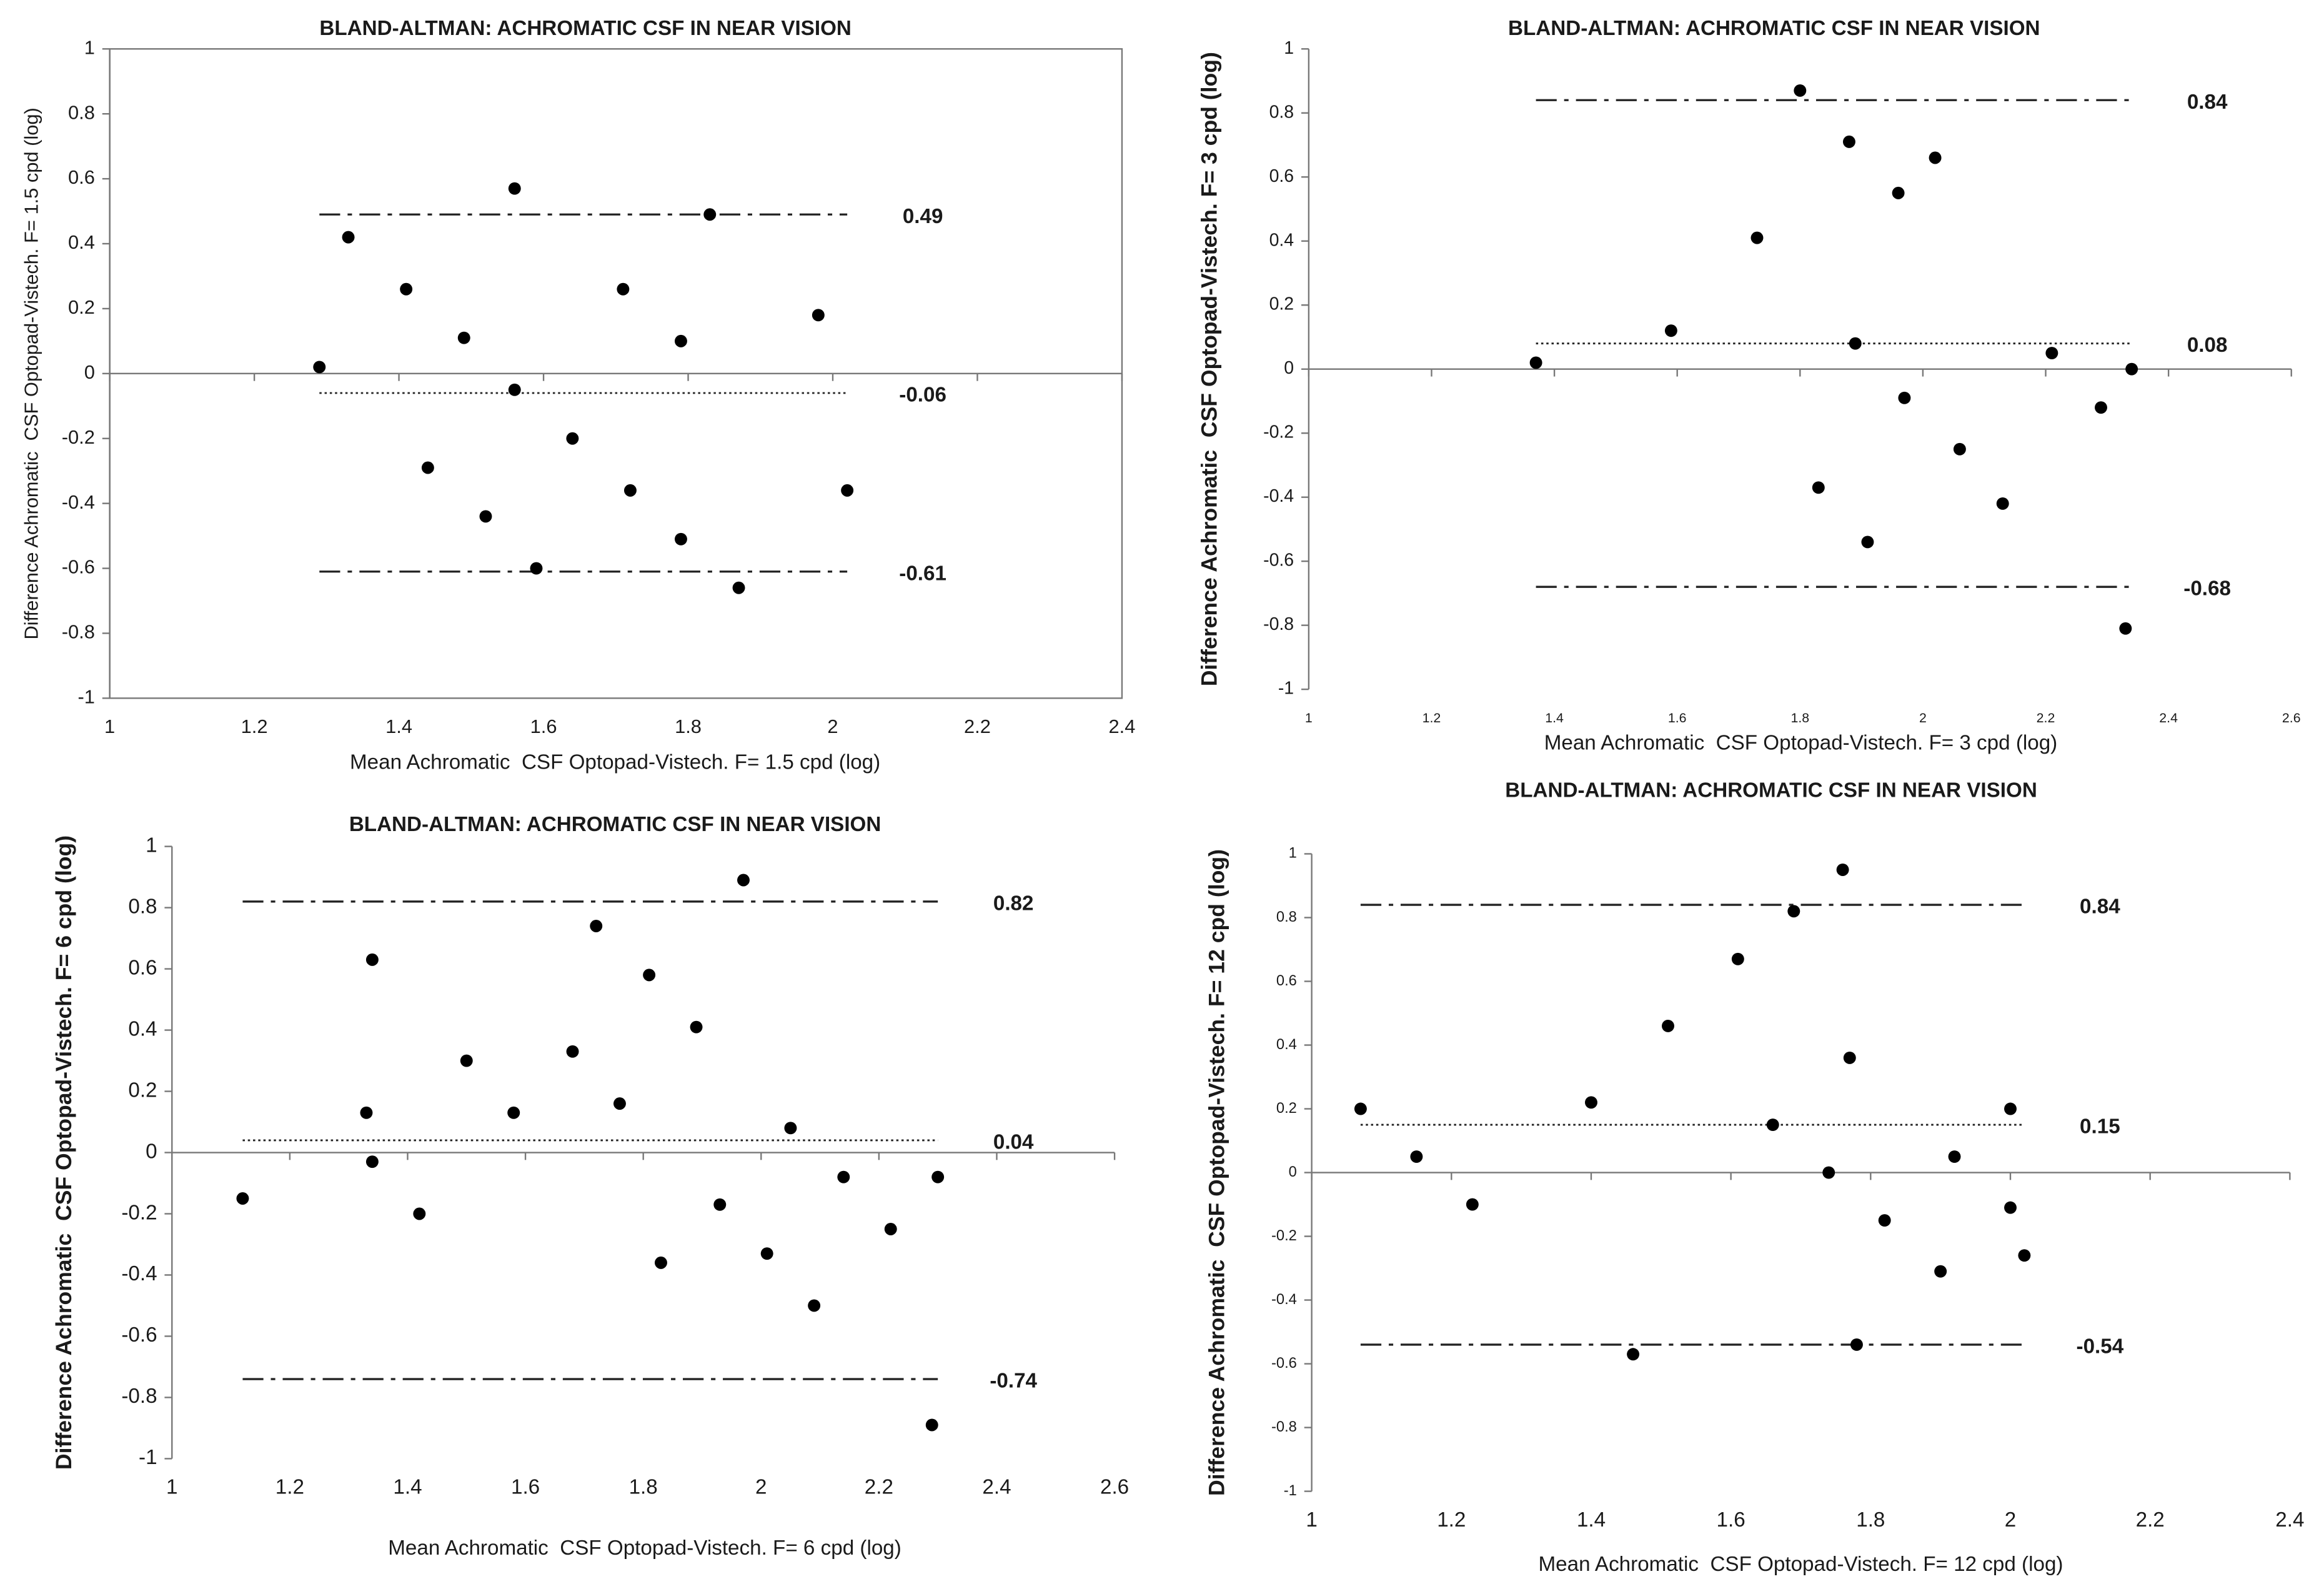  What do you see at coordinates (923, 573) in the screenshot?
I see `reference-label: -0.61` at bounding box center [923, 573].